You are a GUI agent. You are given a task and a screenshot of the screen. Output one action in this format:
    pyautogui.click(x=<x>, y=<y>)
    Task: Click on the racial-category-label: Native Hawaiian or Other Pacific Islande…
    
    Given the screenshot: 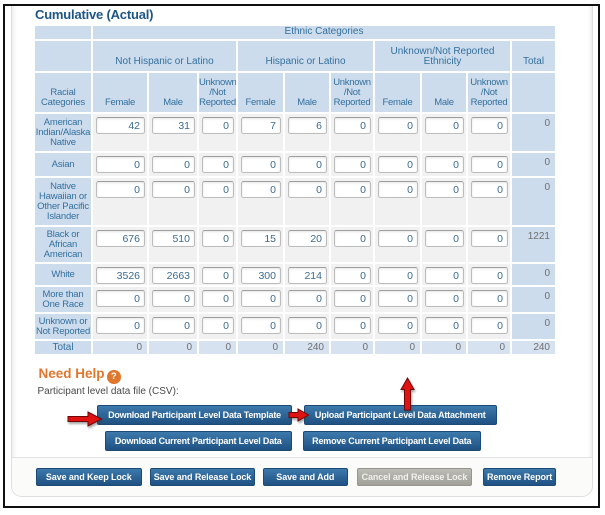 What is the action you would take?
    pyautogui.click(x=63, y=201)
    